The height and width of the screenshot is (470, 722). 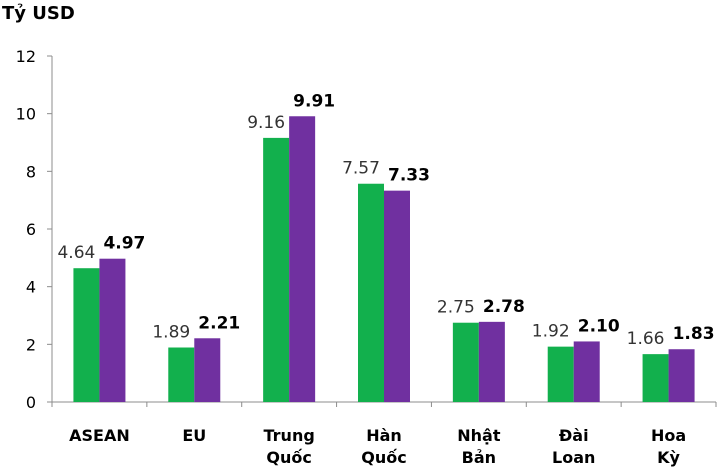 What do you see at coordinates (694, 334) in the screenshot?
I see `data-label-series-2-6: 1.83` at bounding box center [694, 334].